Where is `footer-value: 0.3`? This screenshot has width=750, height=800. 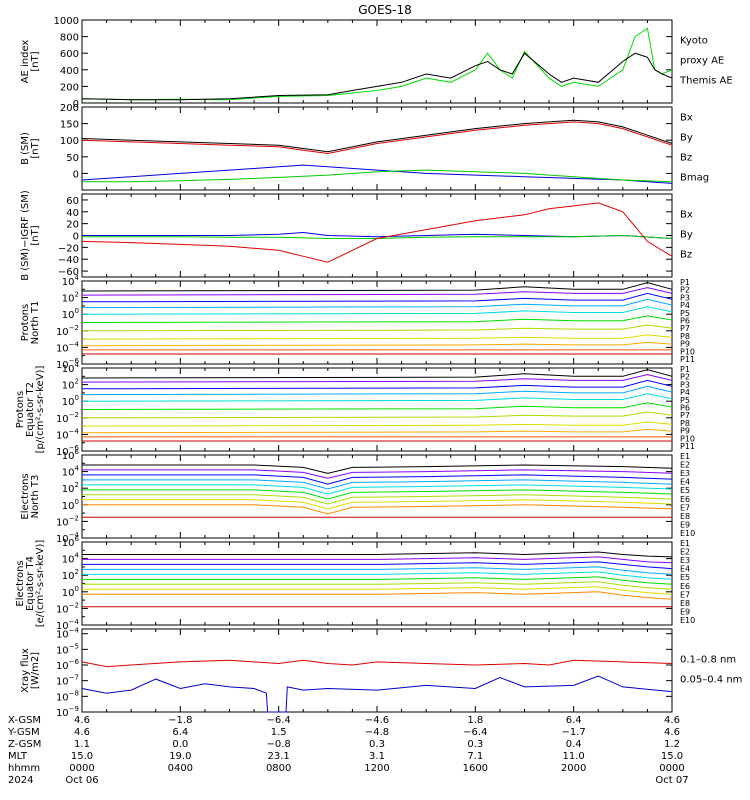
footer-value: 0.3 is located at coordinates (377, 744).